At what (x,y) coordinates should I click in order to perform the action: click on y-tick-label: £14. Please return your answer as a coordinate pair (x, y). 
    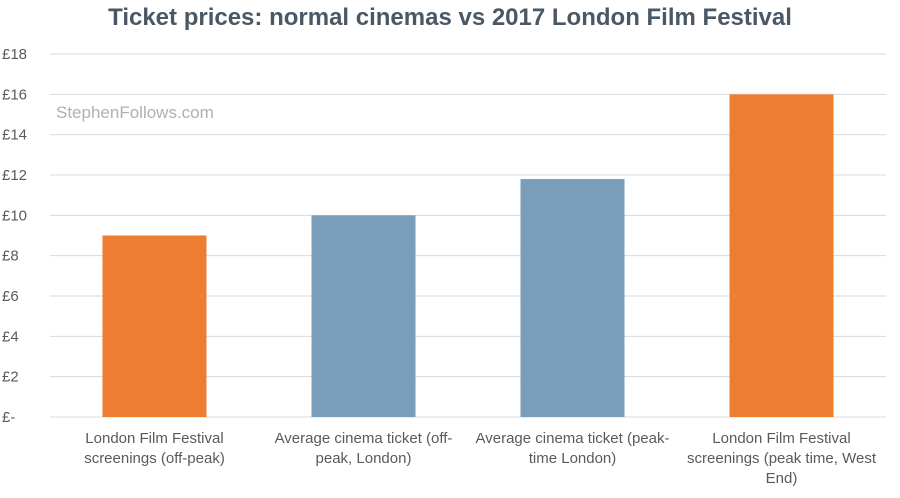
    Looking at the image, I should click on (14, 135).